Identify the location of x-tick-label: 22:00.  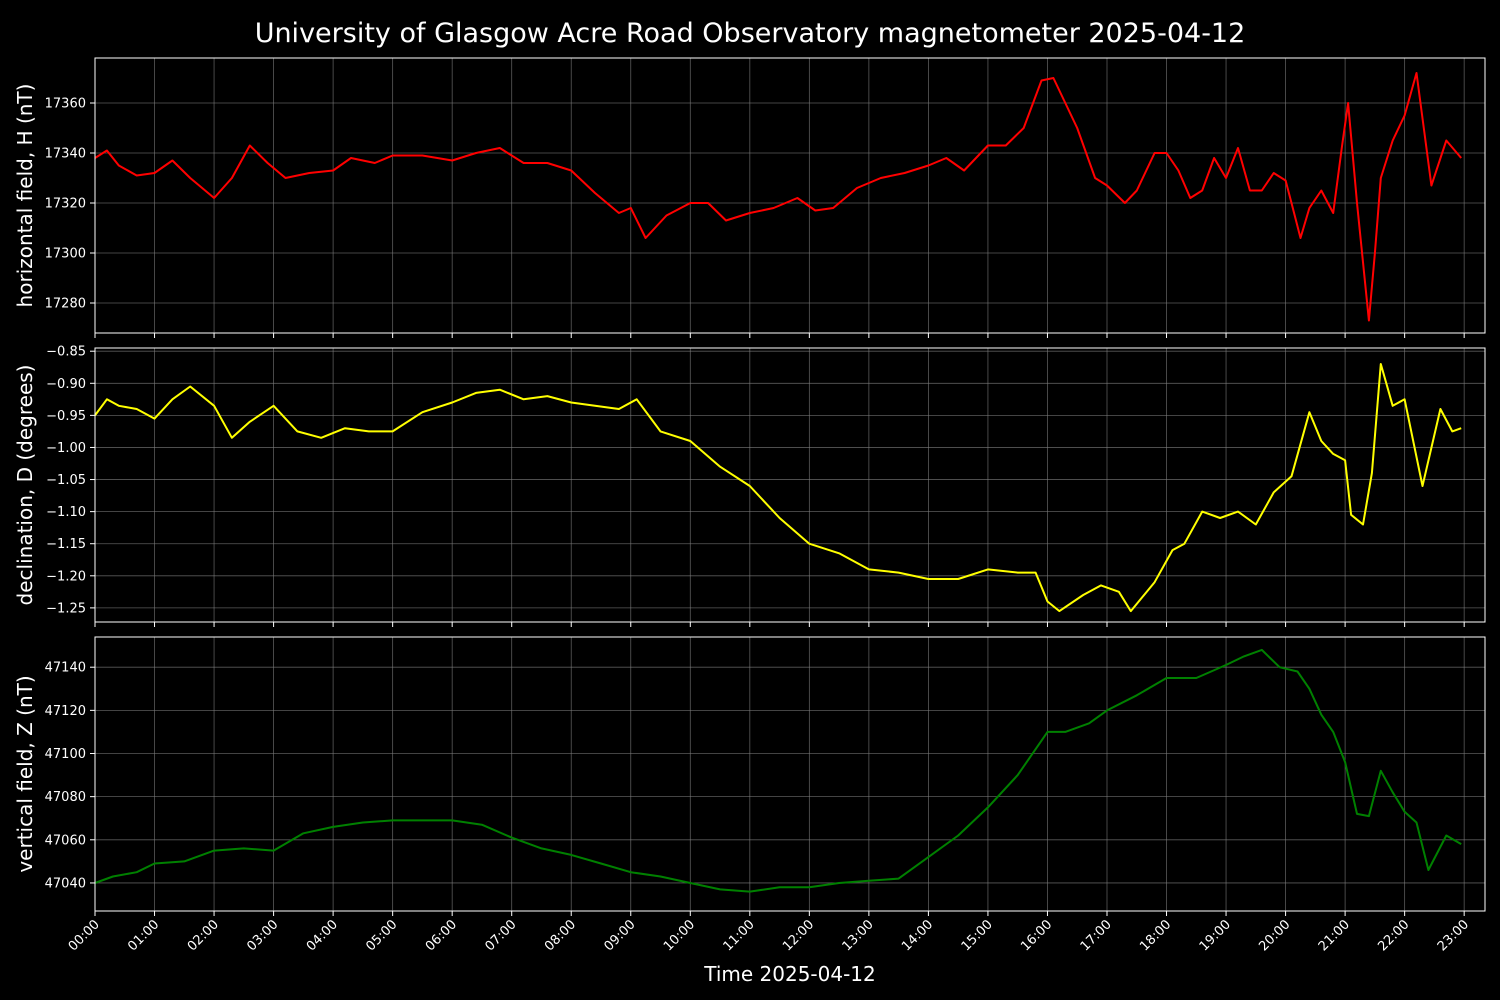
(1393, 935).